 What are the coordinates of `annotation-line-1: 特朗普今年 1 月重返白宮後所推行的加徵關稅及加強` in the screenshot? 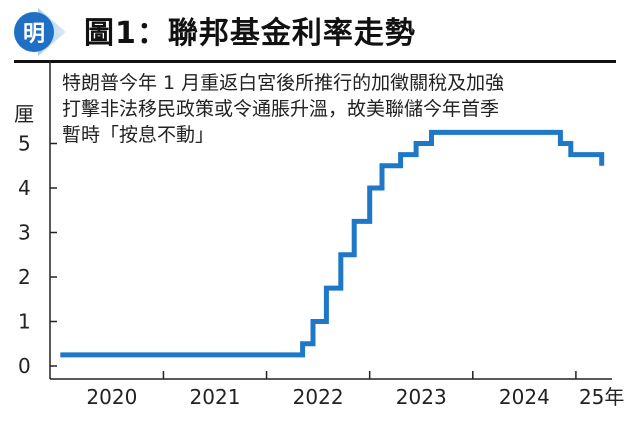 It's located at (283, 83).